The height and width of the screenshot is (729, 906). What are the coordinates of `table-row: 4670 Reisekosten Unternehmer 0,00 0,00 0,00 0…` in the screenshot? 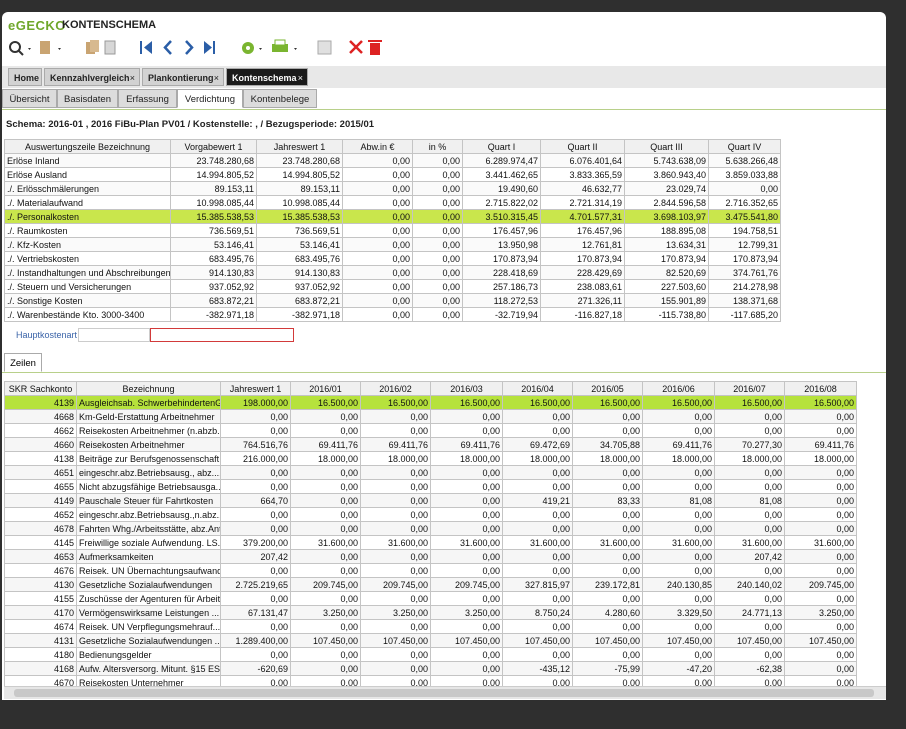 It's located at (430, 680).